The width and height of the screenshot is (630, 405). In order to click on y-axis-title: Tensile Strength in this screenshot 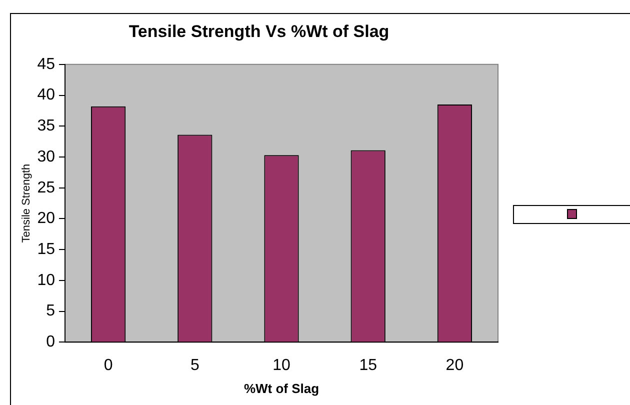, I will do `click(26, 203)`.